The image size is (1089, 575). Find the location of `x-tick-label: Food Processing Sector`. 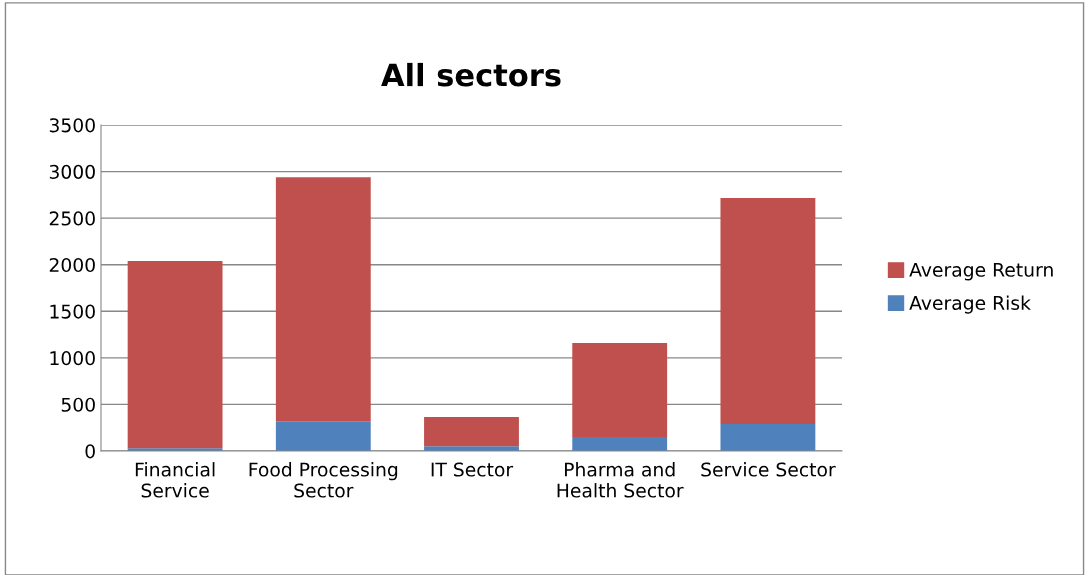

x-tick-label: Food Processing Sector is located at coordinates (323, 480).